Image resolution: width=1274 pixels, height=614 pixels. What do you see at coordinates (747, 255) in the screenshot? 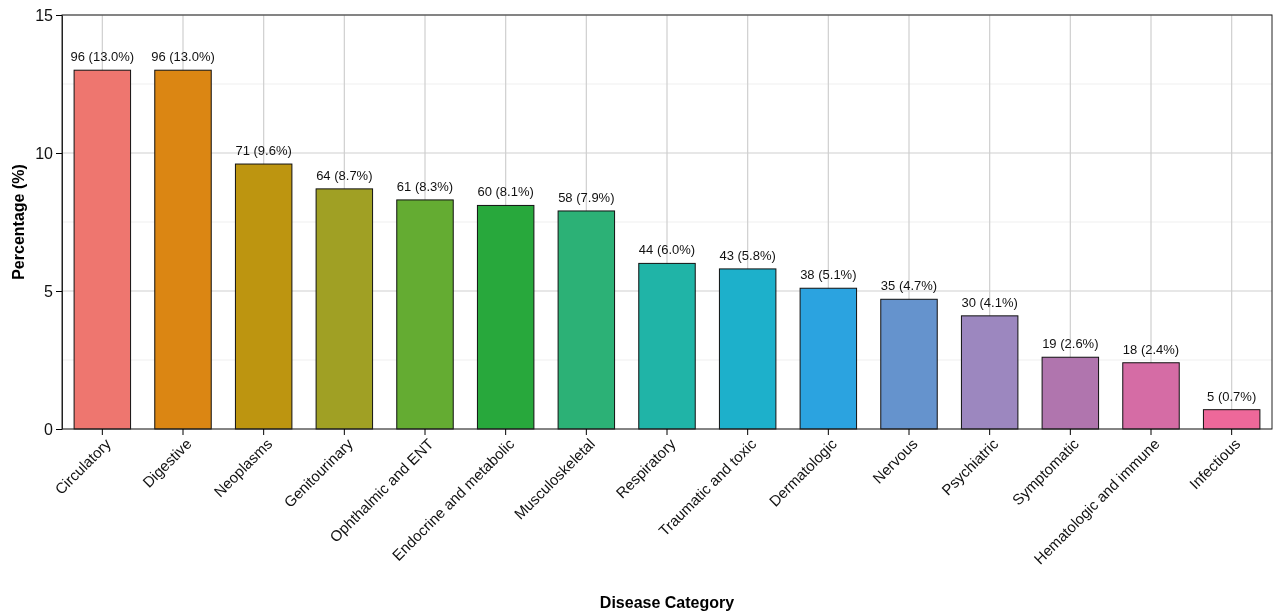
I see `data-label: 43 (5.8%)` at bounding box center [747, 255].